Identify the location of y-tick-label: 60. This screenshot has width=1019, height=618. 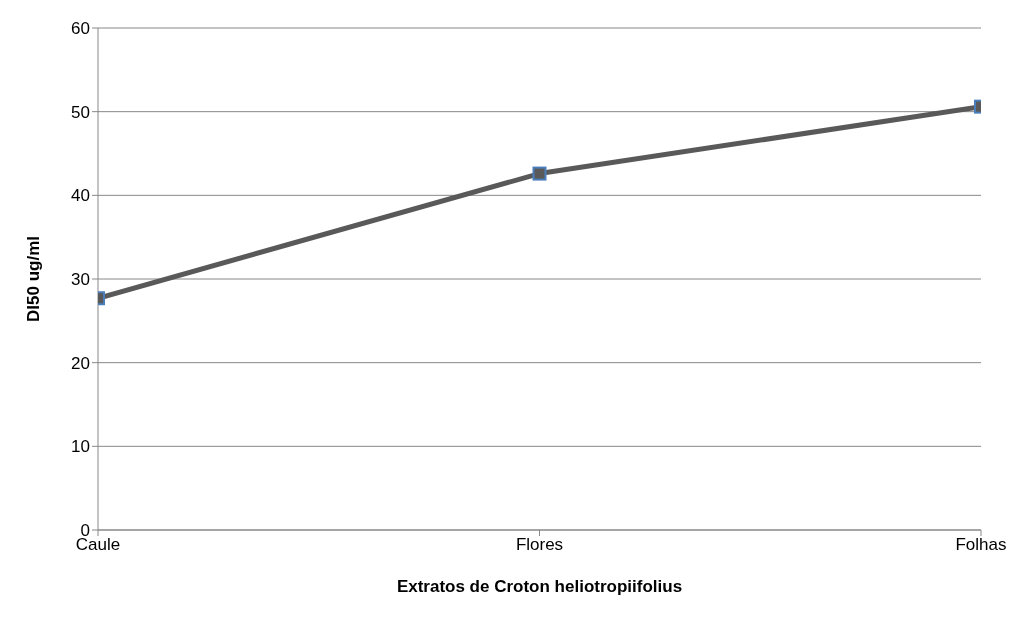
(80, 29).